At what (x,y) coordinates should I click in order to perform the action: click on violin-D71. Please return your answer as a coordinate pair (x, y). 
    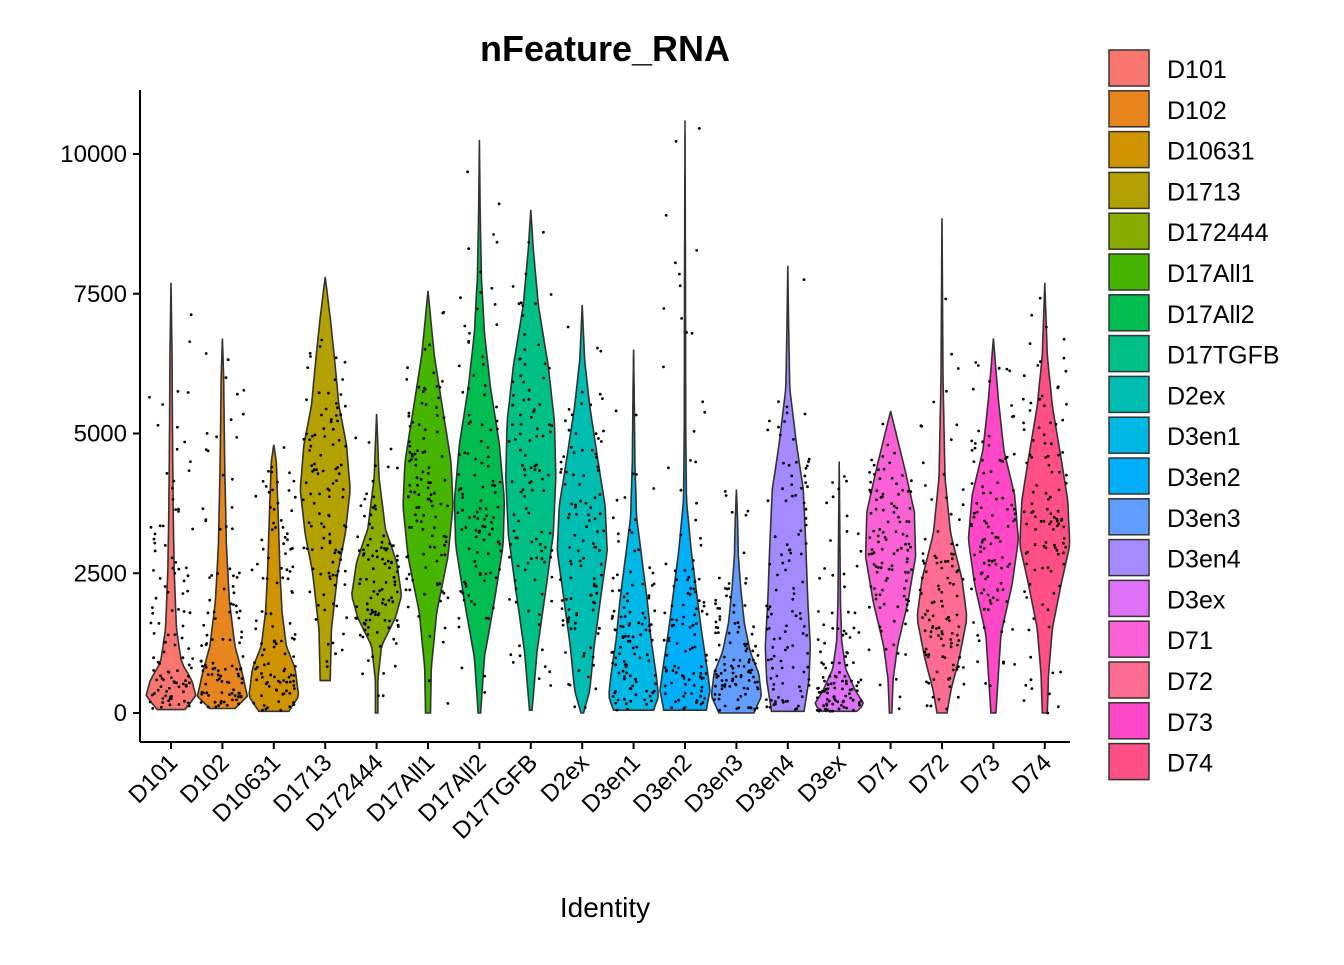
    Looking at the image, I should click on (890, 562).